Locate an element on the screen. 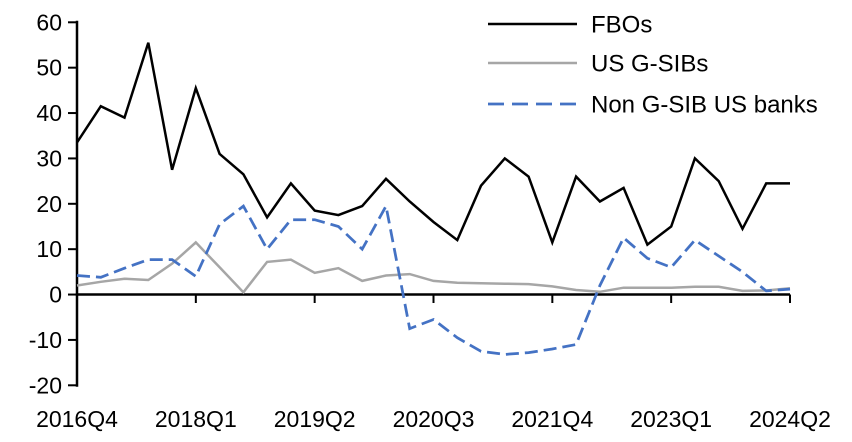 This screenshot has width=852, height=442. legend-label-0: FBOs is located at coordinates (621, 25).